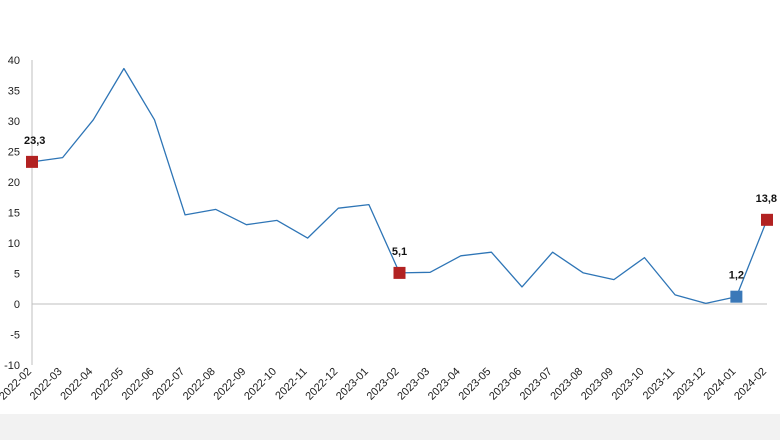 The height and width of the screenshot is (440, 780). I want to click on data-label: 13,8, so click(766, 199).